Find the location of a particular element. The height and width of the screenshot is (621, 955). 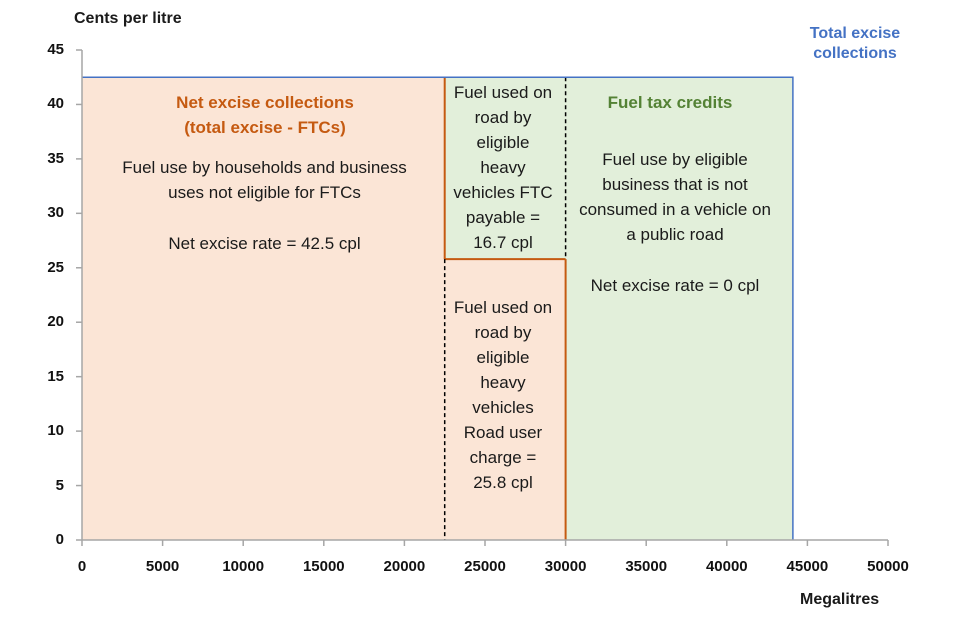

block-heavy-ftc is located at coordinates (505, 168).